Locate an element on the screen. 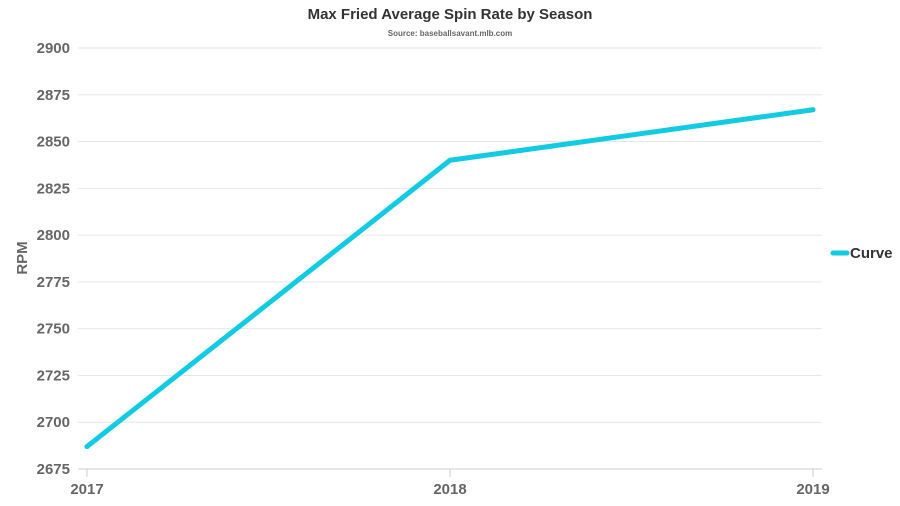 The width and height of the screenshot is (900, 506). x-axis-ticks: 2017 2018 2019 is located at coordinates (450, 483).